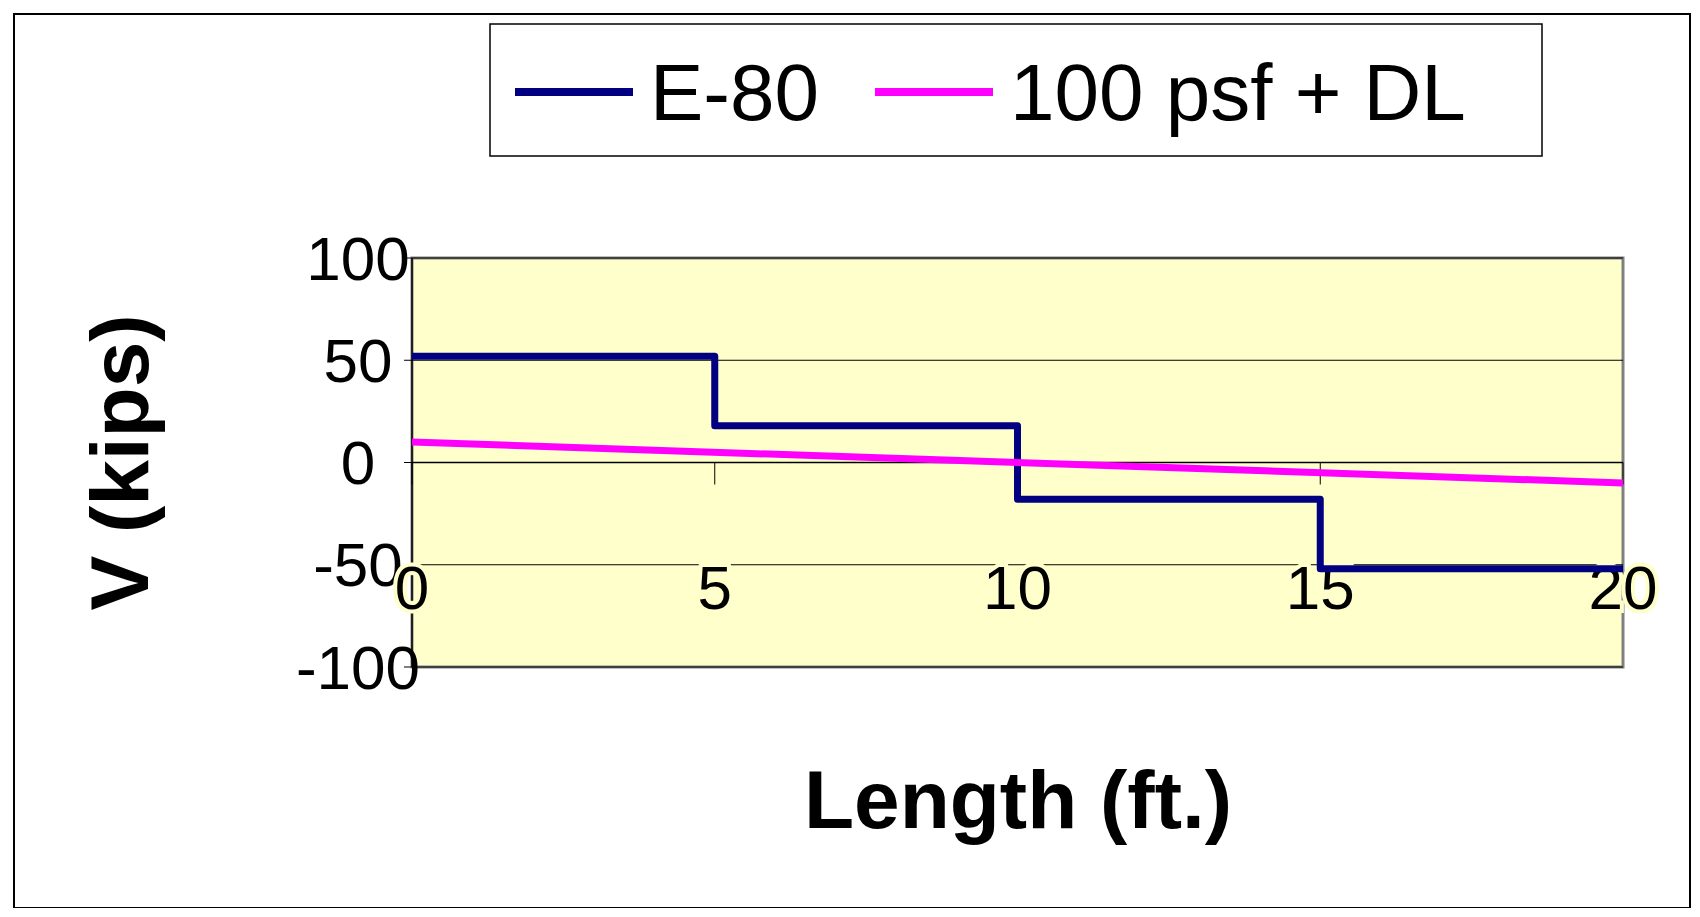  What do you see at coordinates (119, 462) in the screenshot?
I see `y-axis-title: V (kips)` at bounding box center [119, 462].